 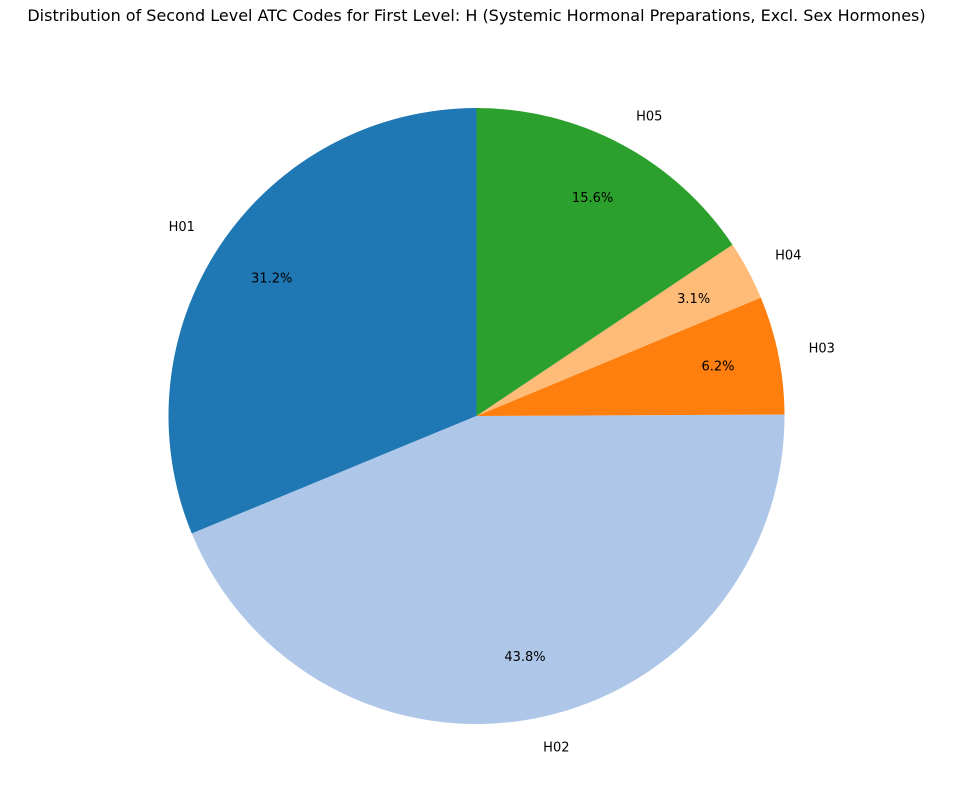 I want to click on slice-label-h04: H04, so click(x=788, y=255).